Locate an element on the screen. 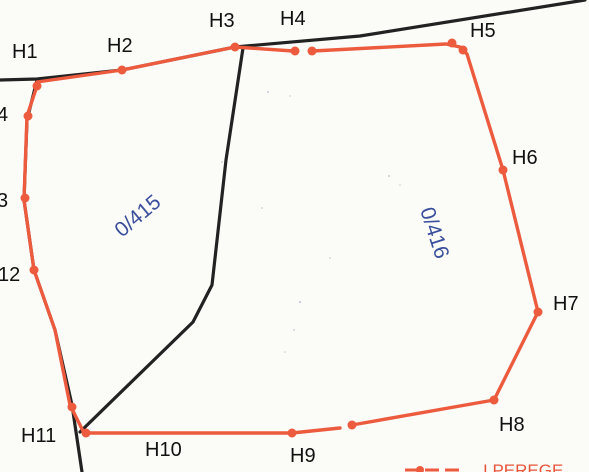 The image size is (589, 472). label-h9: H9 is located at coordinates (303, 456).